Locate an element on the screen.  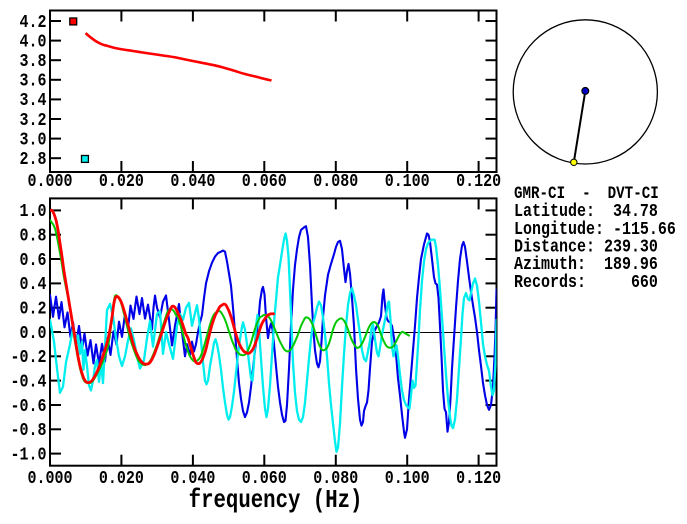
svg-text: 1.0 is located at coordinates (32, 212).